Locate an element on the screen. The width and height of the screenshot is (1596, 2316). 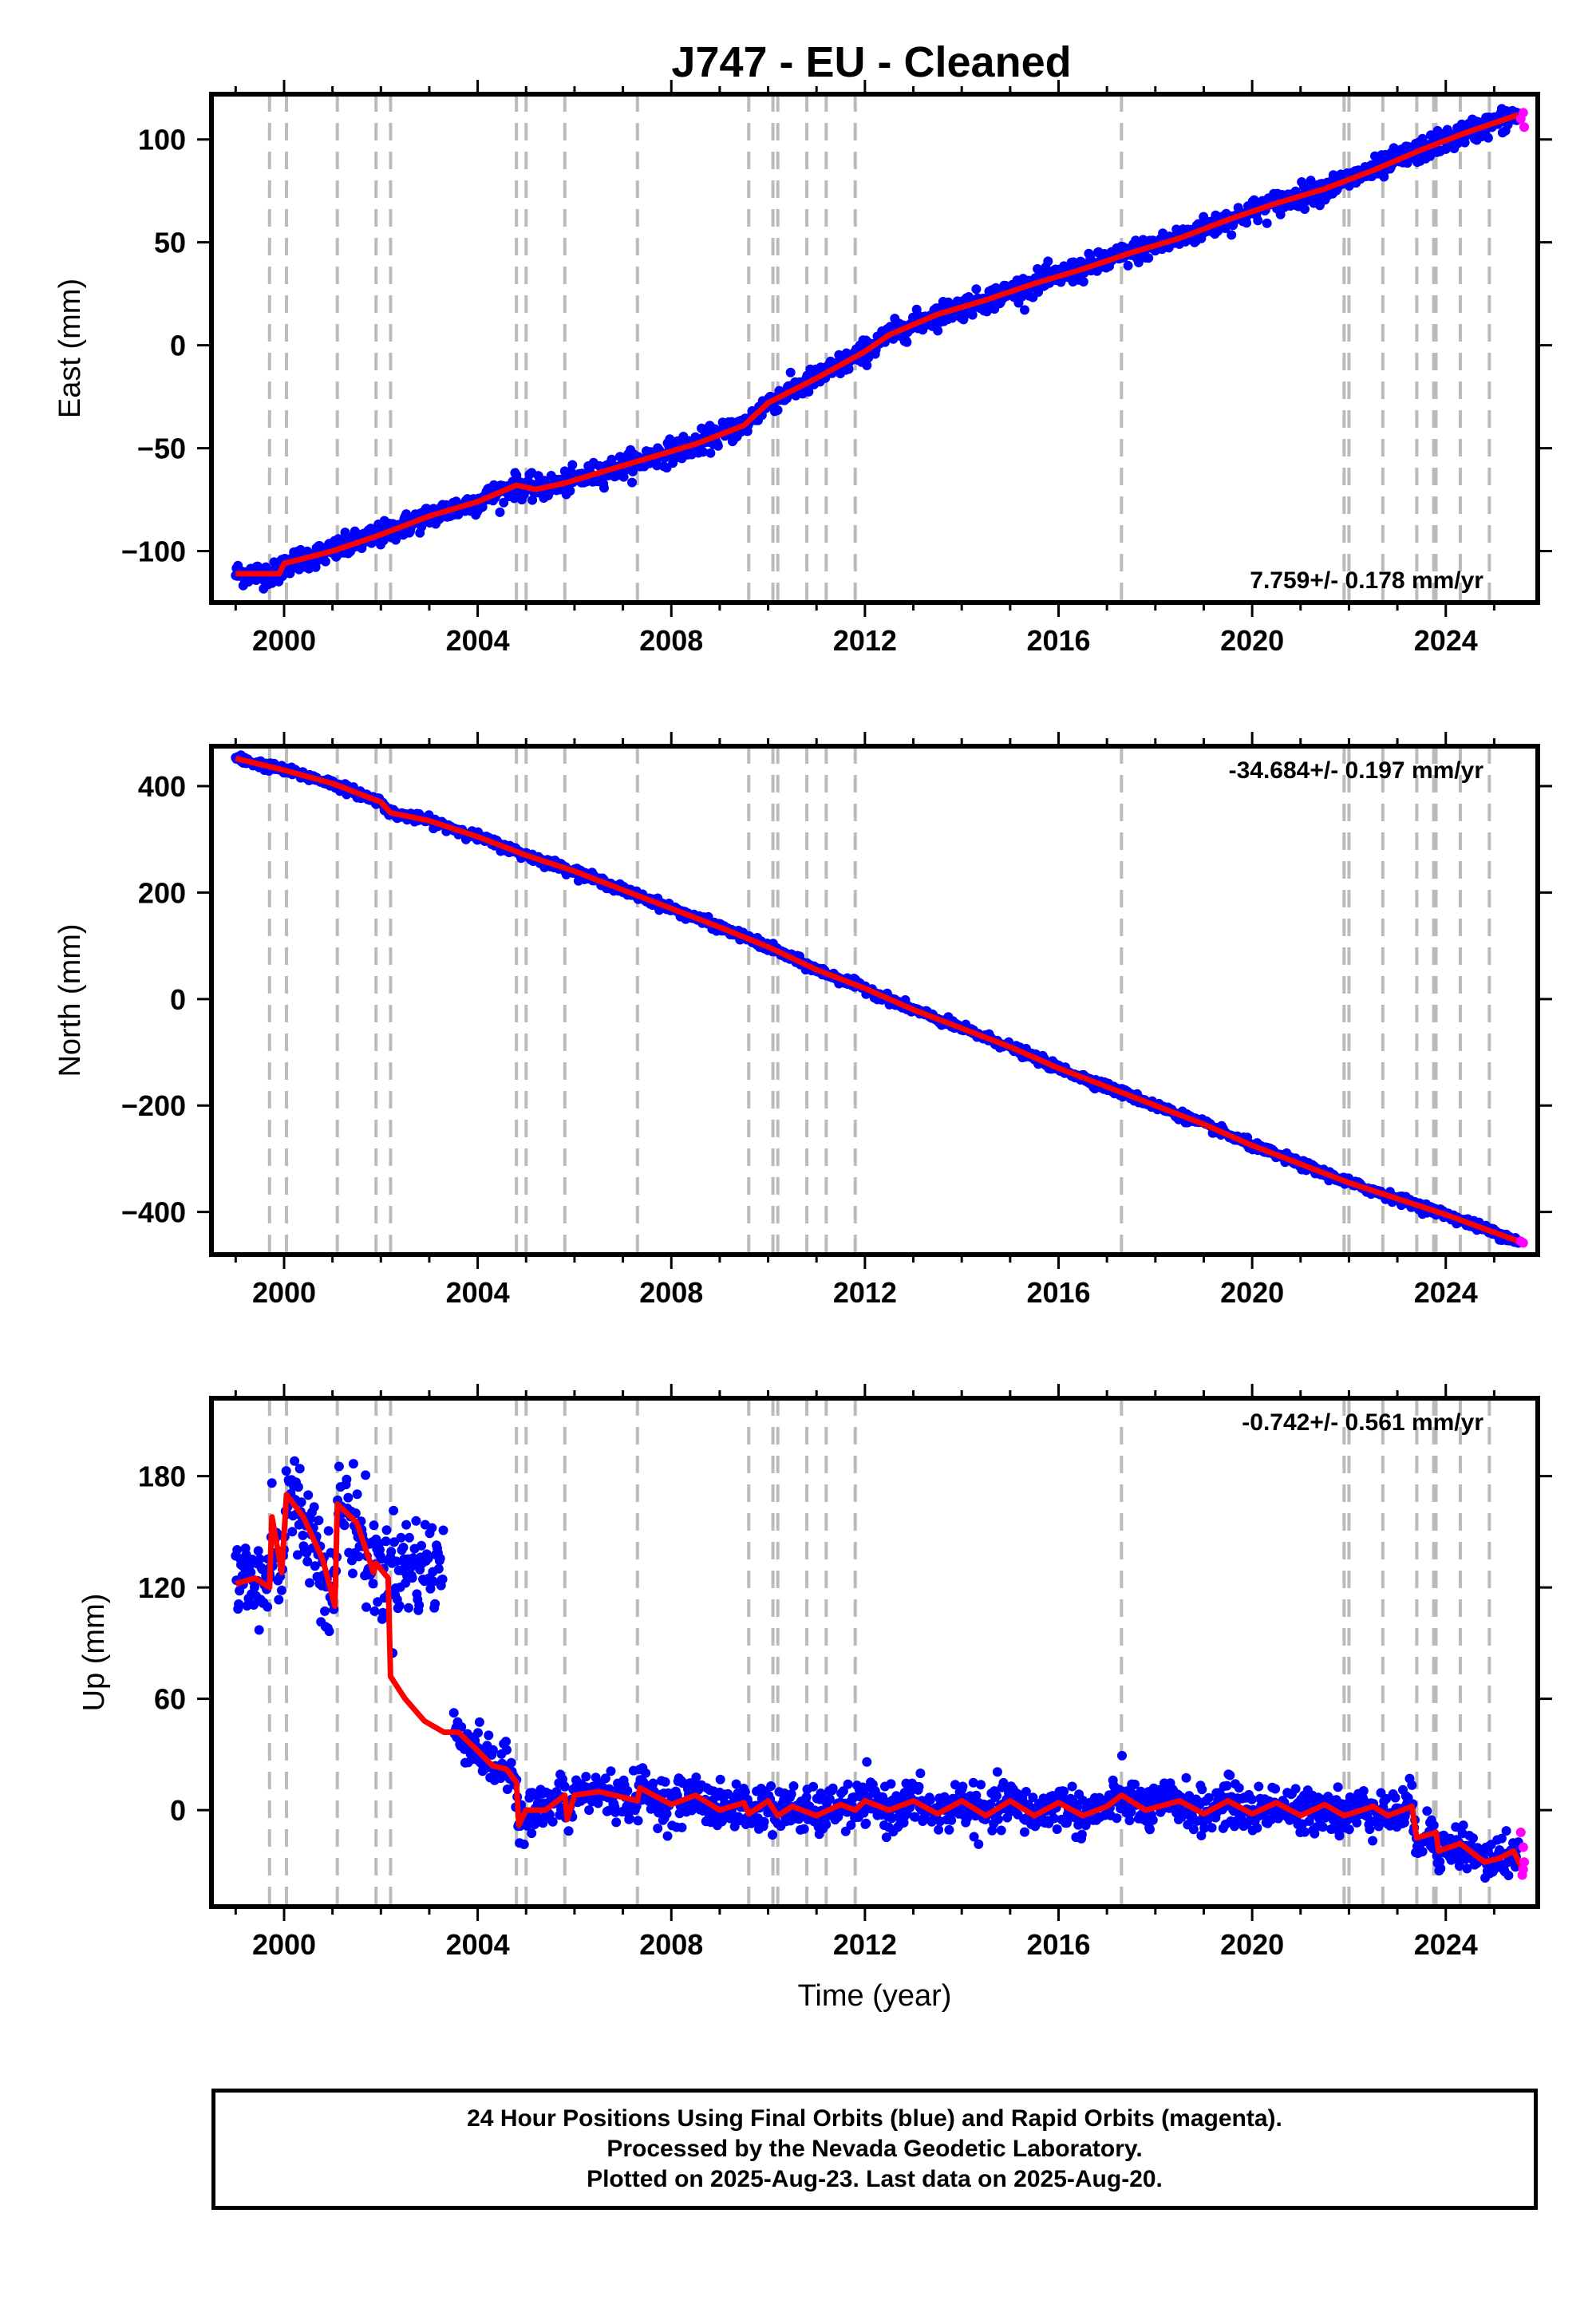
east-y-tick-label: 100 is located at coordinates (162, 140).